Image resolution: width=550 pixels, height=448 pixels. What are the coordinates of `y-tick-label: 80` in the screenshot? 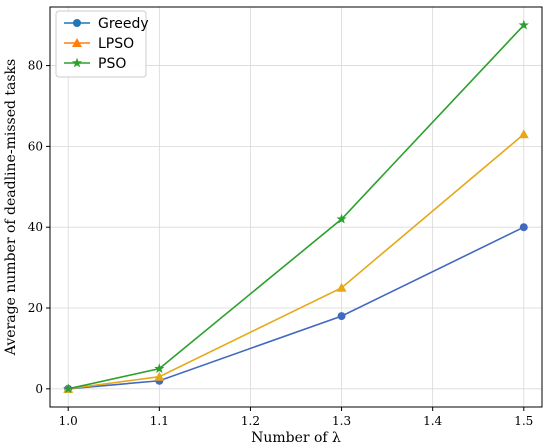 It's located at (35, 66).